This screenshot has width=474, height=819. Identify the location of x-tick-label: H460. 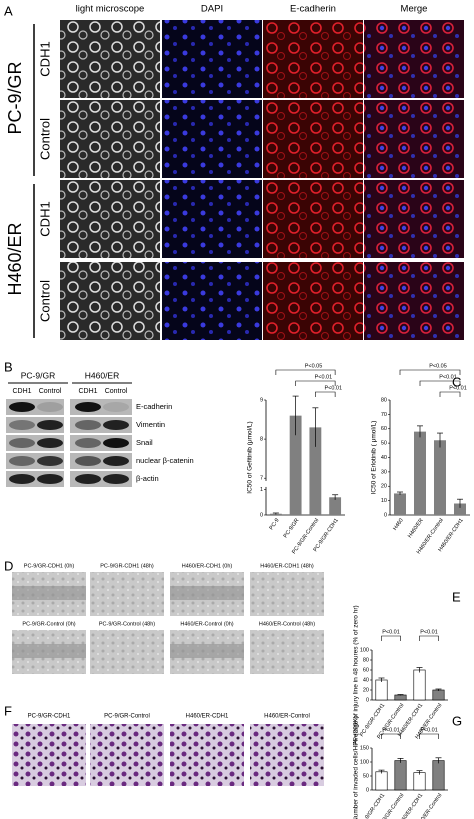
(398, 525).